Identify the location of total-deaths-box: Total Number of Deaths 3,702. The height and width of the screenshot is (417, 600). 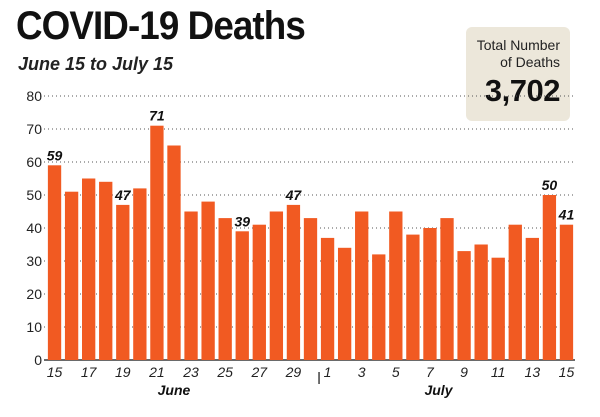
(518, 74).